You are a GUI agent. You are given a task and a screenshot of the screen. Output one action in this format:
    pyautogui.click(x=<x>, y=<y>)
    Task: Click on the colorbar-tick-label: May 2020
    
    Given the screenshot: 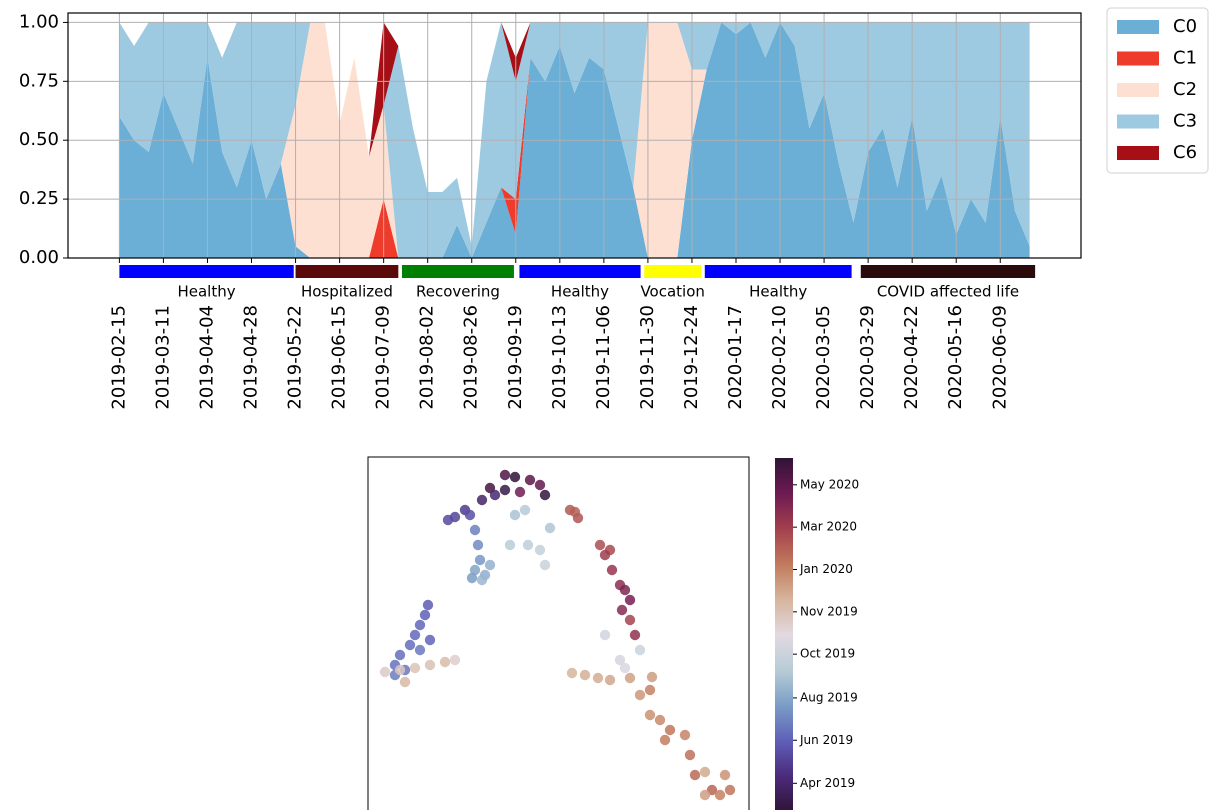 What is the action you would take?
    pyautogui.click(x=829, y=484)
    